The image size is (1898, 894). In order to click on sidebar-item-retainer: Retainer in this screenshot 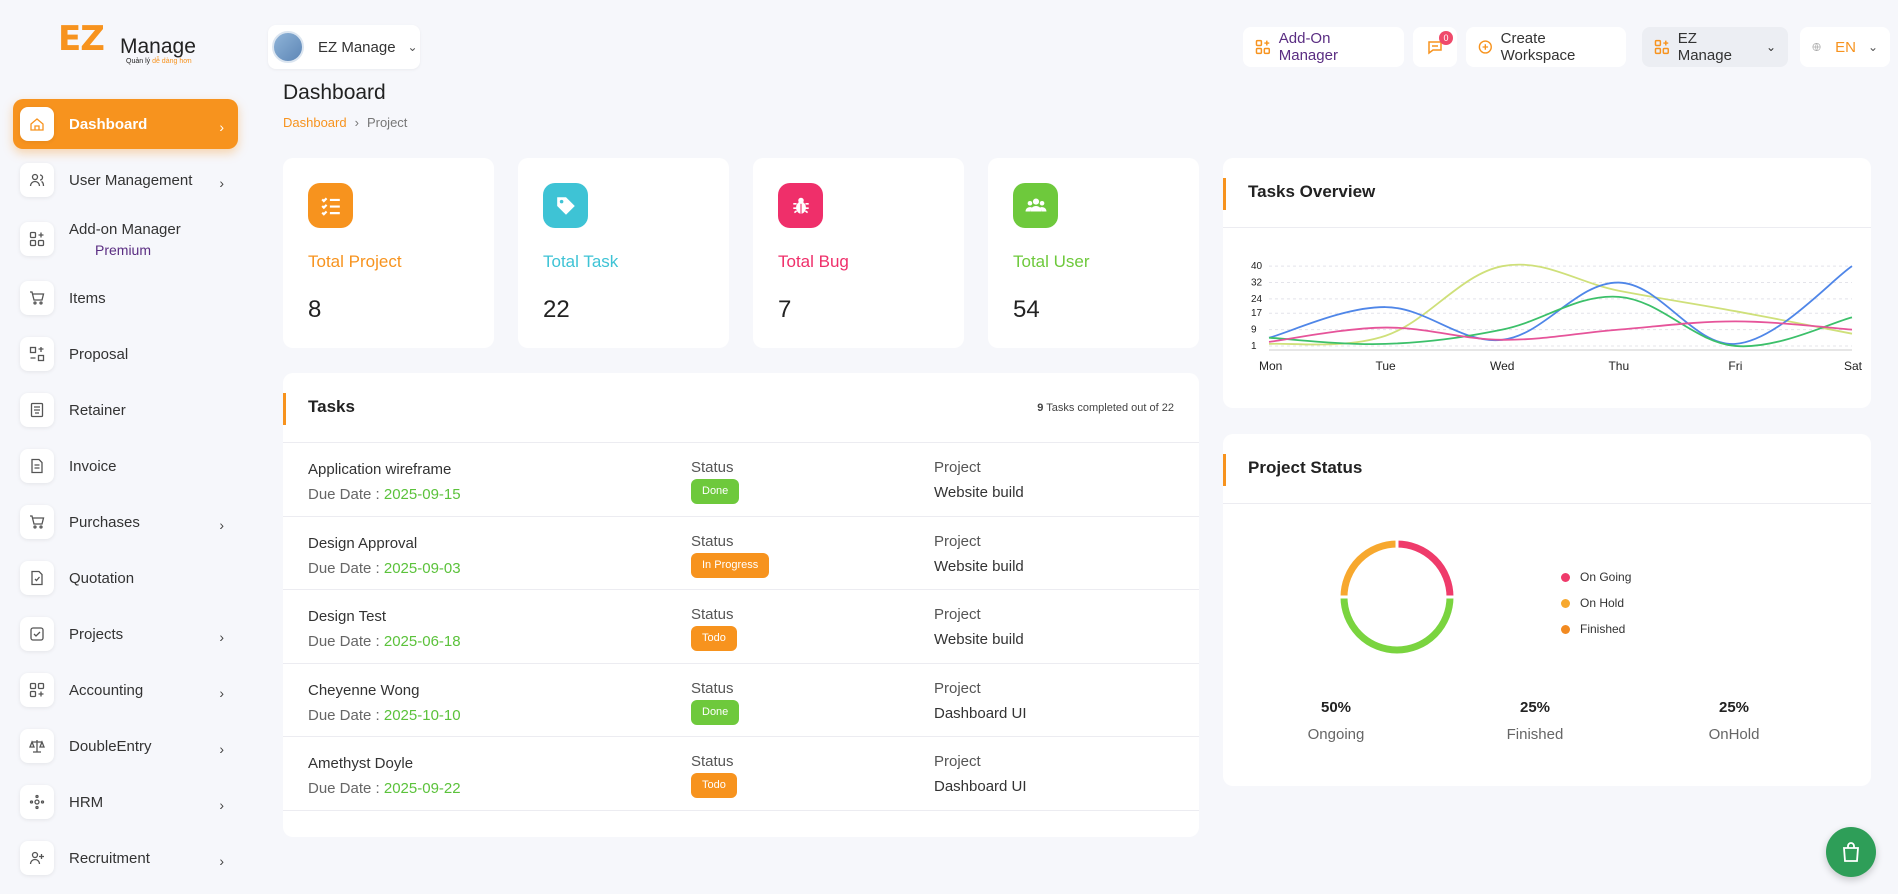, I will do `click(125, 410)`.